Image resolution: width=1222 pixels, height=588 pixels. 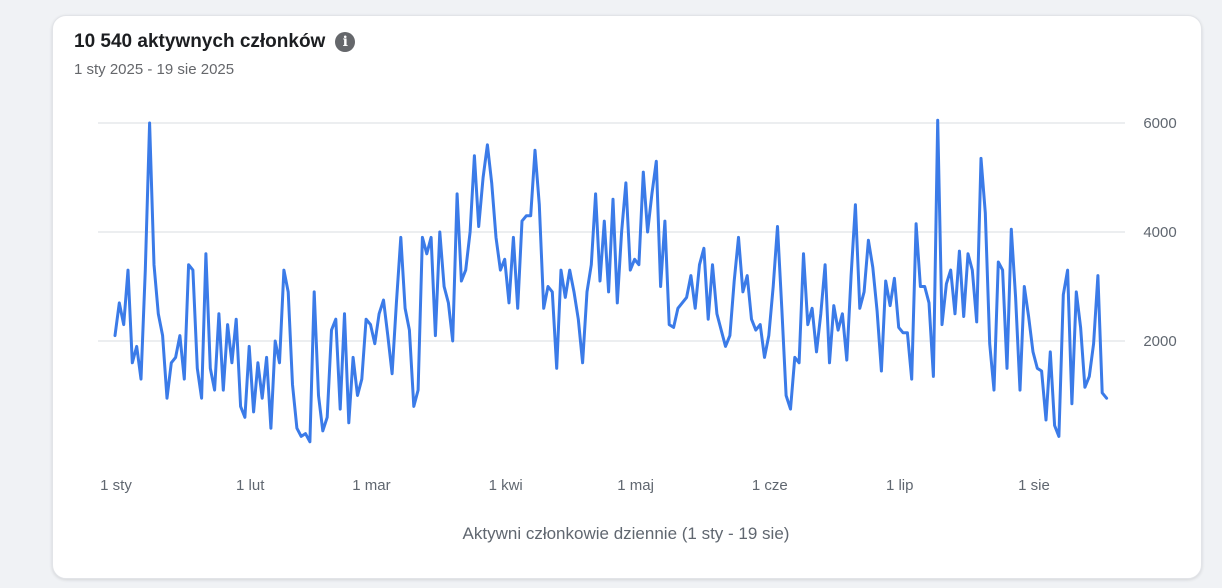 What do you see at coordinates (1159, 123) in the screenshot?
I see `y-tick-label: 6000` at bounding box center [1159, 123].